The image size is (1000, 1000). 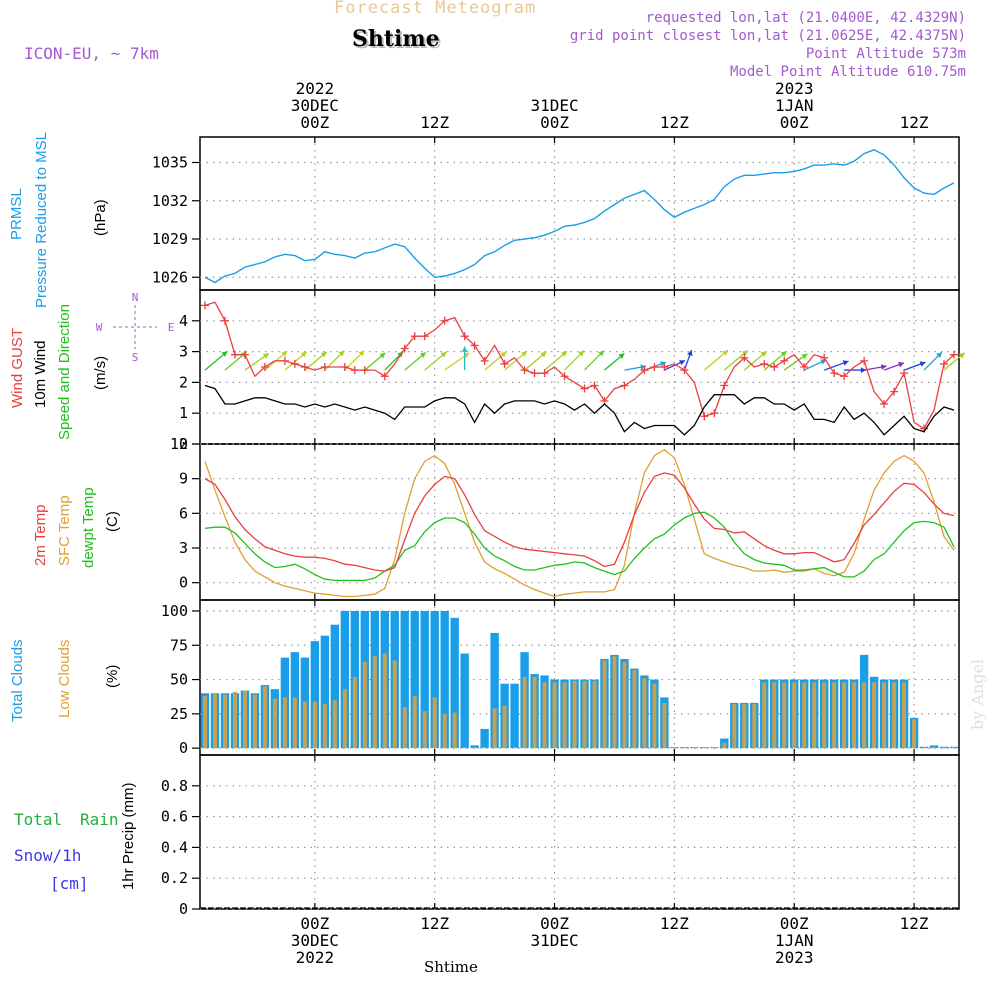 I want to click on top-time-label: 30DEC, so click(x=315, y=105).